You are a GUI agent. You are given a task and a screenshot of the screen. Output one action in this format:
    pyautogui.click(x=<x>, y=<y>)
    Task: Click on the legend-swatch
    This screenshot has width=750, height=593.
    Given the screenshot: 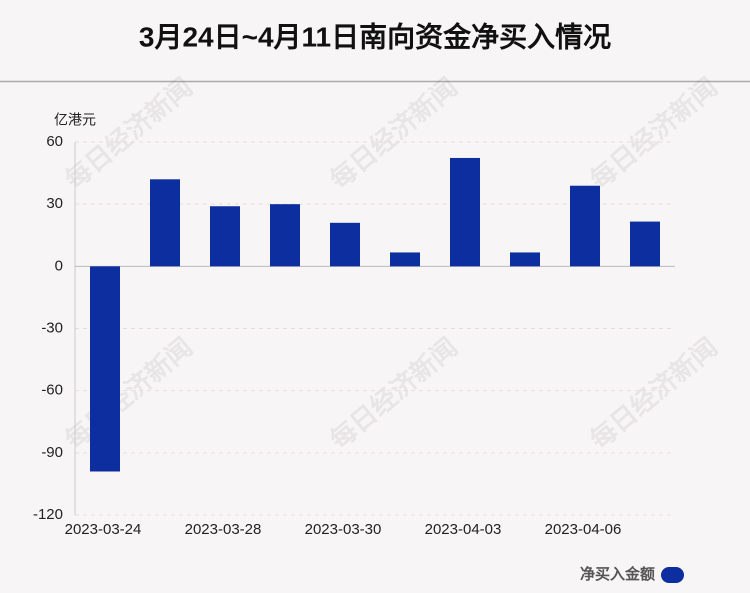 What is the action you would take?
    pyautogui.click(x=672, y=575)
    